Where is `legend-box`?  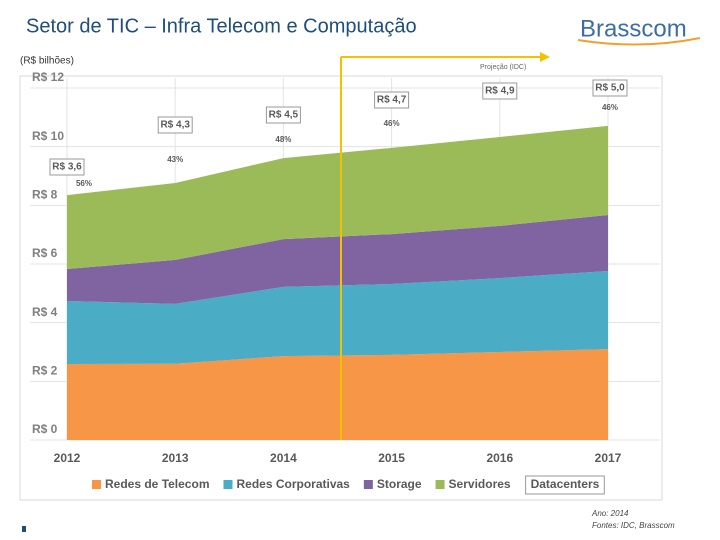
legend-box is located at coordinates (565, 485).